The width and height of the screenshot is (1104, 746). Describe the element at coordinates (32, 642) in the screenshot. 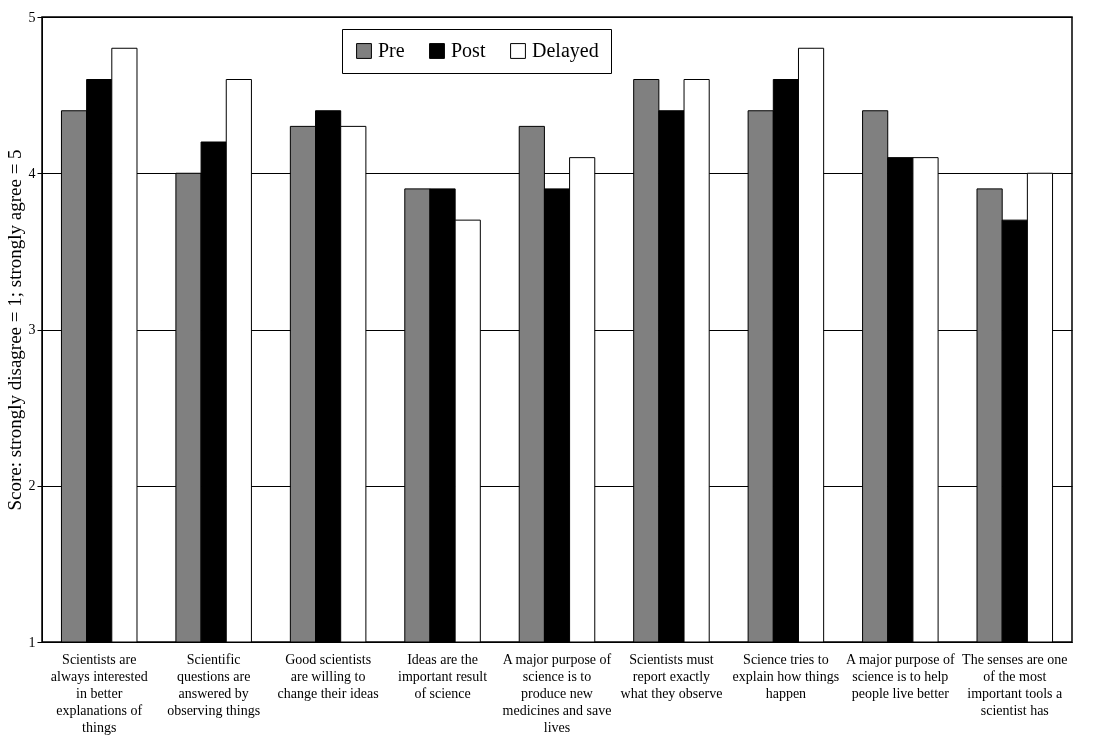

I see `y-tick-label: 1` at that location.